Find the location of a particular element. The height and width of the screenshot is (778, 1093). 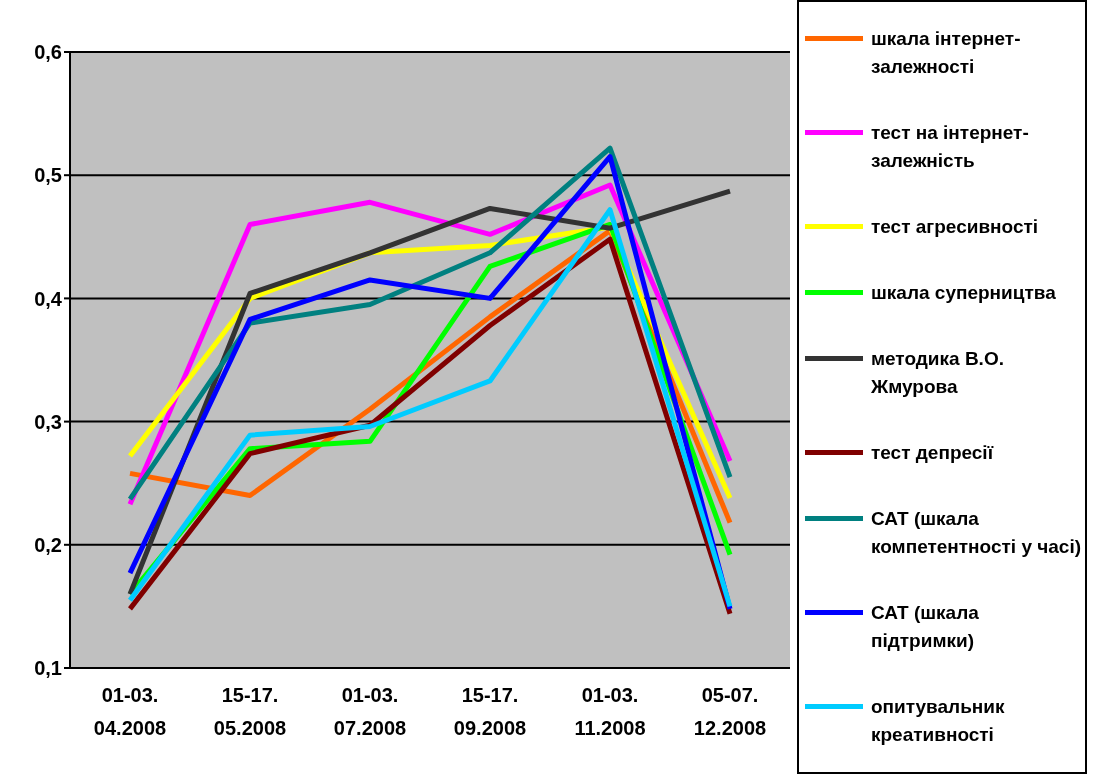

x-tick-label: 05-07. 12.2008 is located at coordinates (730, 711).